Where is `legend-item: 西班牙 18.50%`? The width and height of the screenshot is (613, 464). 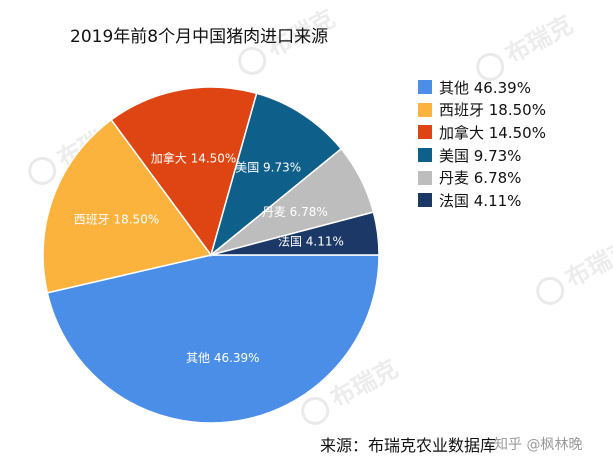
legend-item: 西班牙 18.50% is located at coordinates (482, 110).